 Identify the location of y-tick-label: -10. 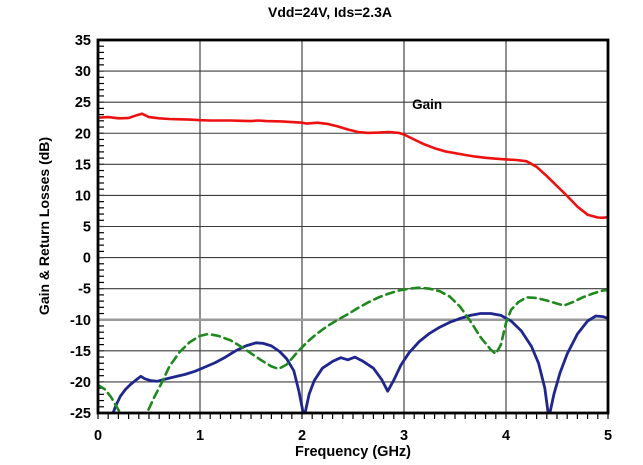
(80, 321).